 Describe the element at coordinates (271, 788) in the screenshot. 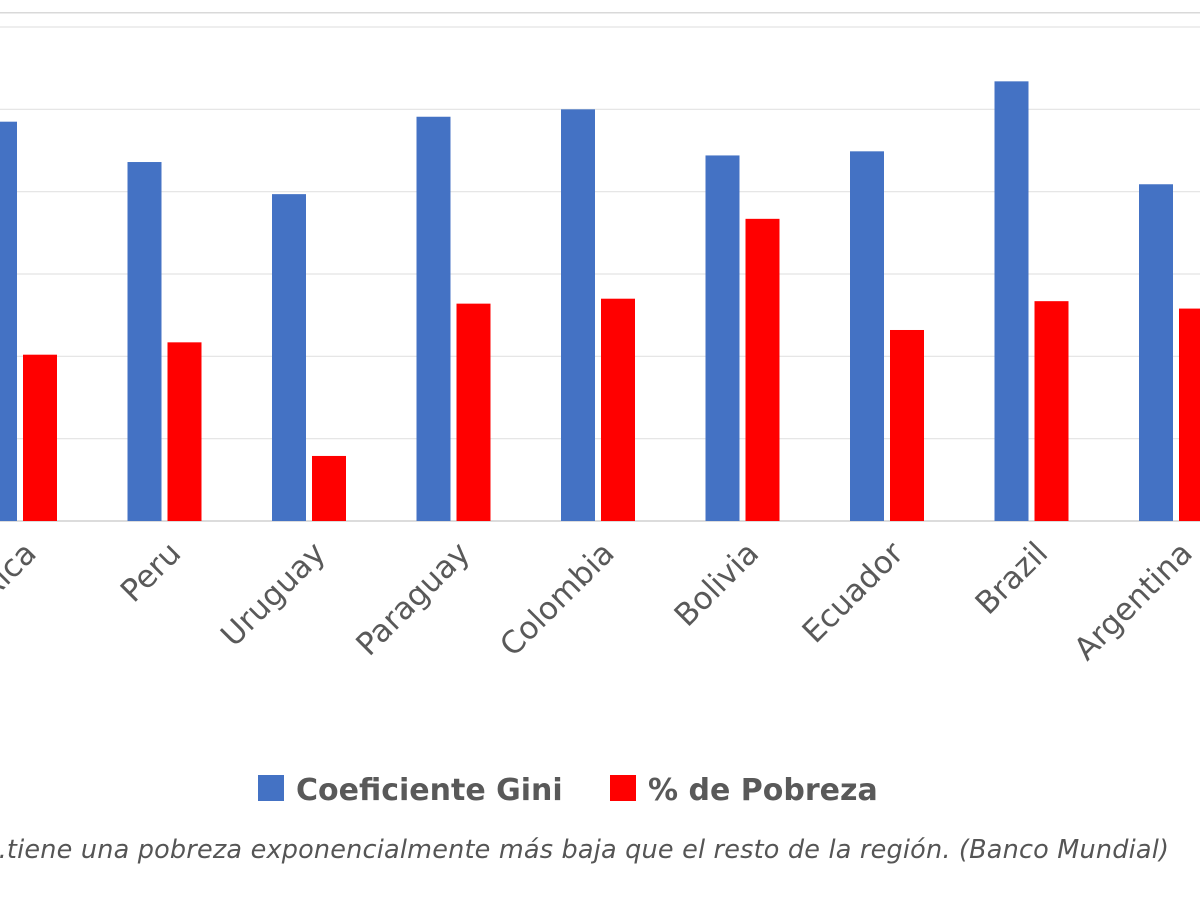

I see `legend-swatch-gini` at that location.